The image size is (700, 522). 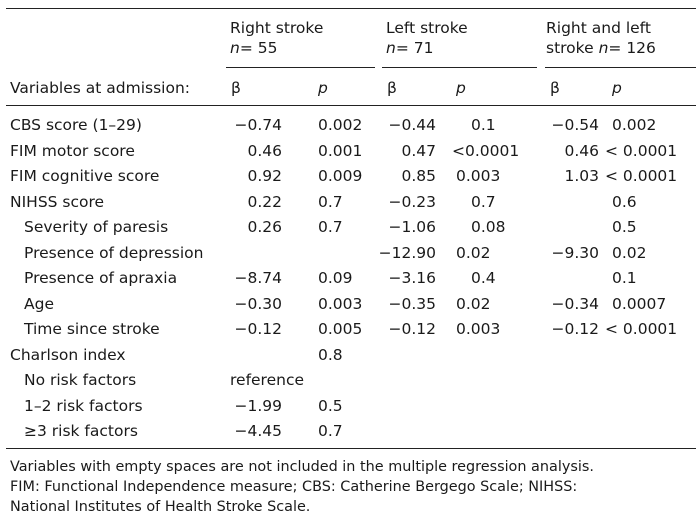 I want to click on cell-b2: 0.85, so click(x=418, y=176).